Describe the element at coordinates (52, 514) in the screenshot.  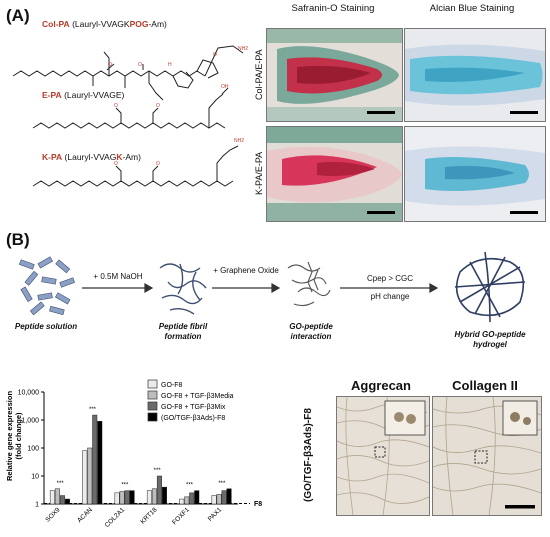
I see `chart-x-tick-label: SOX9` at that location.